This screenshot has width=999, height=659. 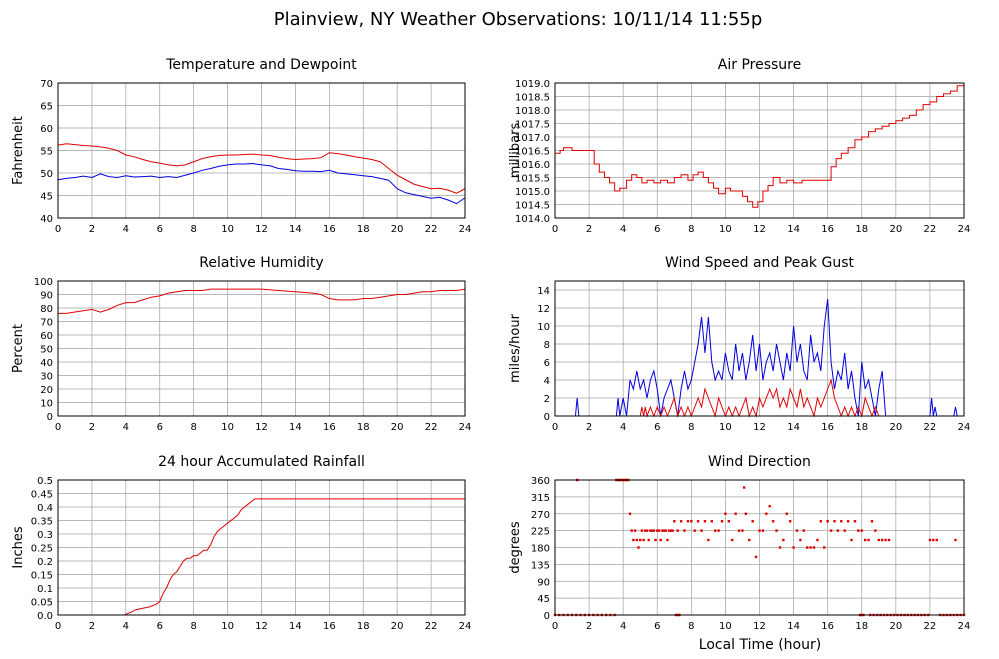 I want to click on y-tick-label: 1017.0, so click(x=532, y=138).